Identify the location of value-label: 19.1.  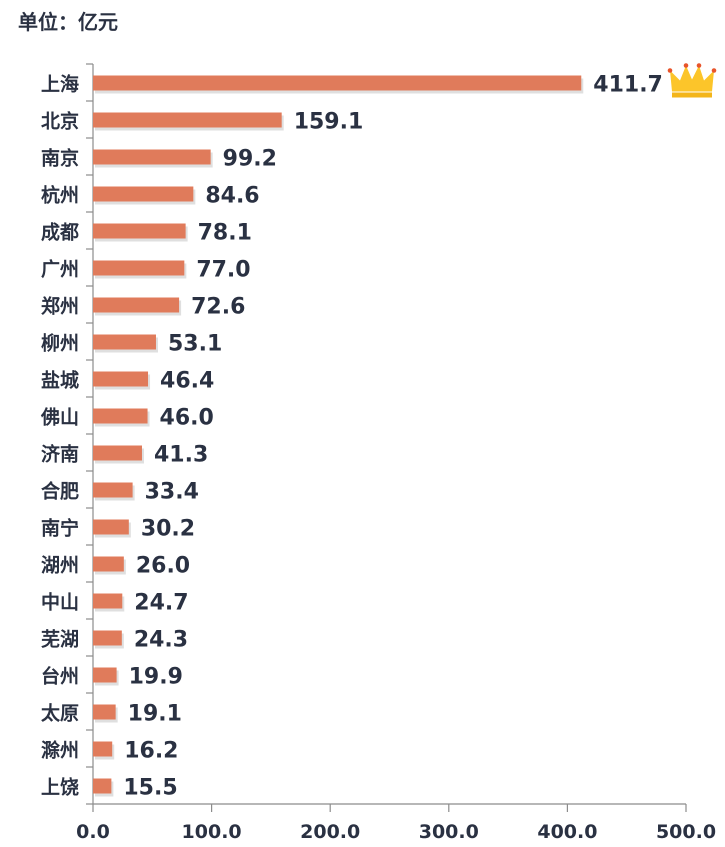
(155, 714).